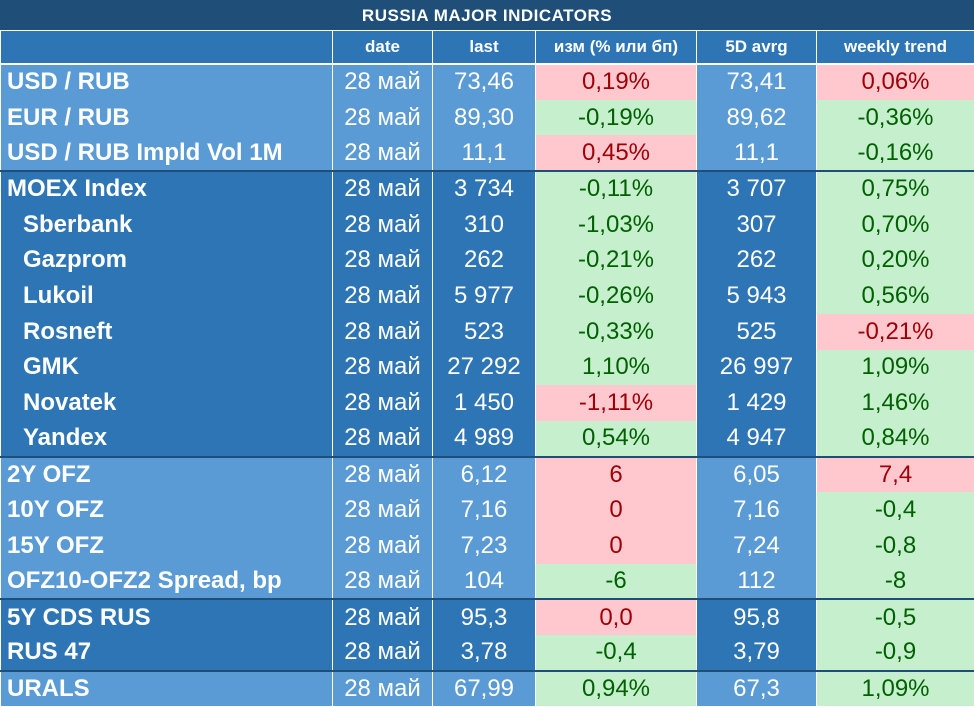  I want to click on indicator-5d-avg: 112, so click(756, 581).